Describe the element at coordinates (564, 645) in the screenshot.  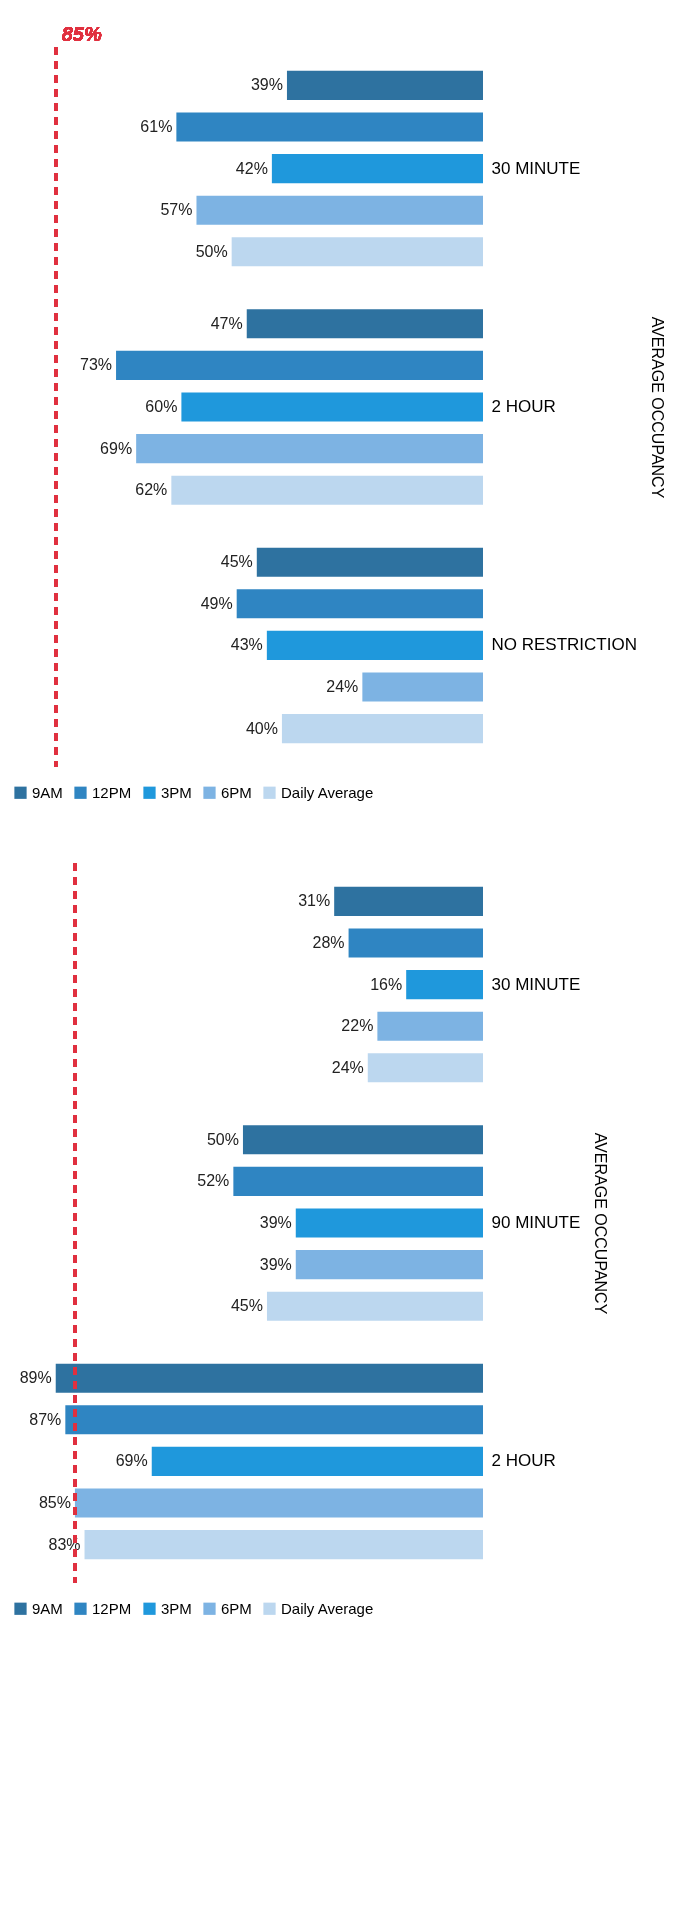
I see `y-tick-label: NO RESTRICTION` at that location.